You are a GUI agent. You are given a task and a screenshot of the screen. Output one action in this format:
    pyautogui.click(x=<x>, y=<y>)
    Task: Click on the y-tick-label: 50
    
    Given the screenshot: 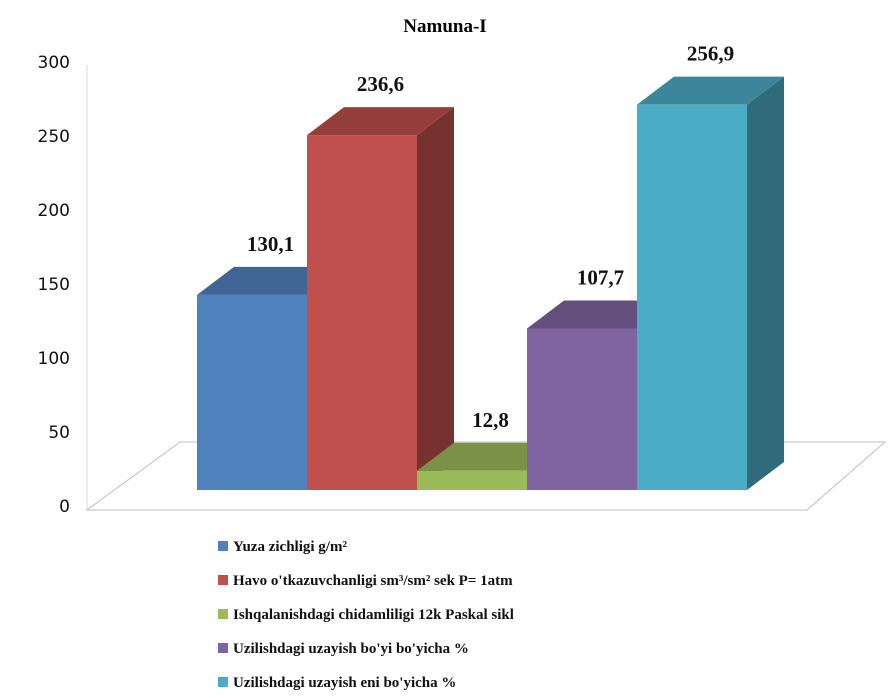 What is the action you would take?
    pyautogui.click(x=59, y=433)
    